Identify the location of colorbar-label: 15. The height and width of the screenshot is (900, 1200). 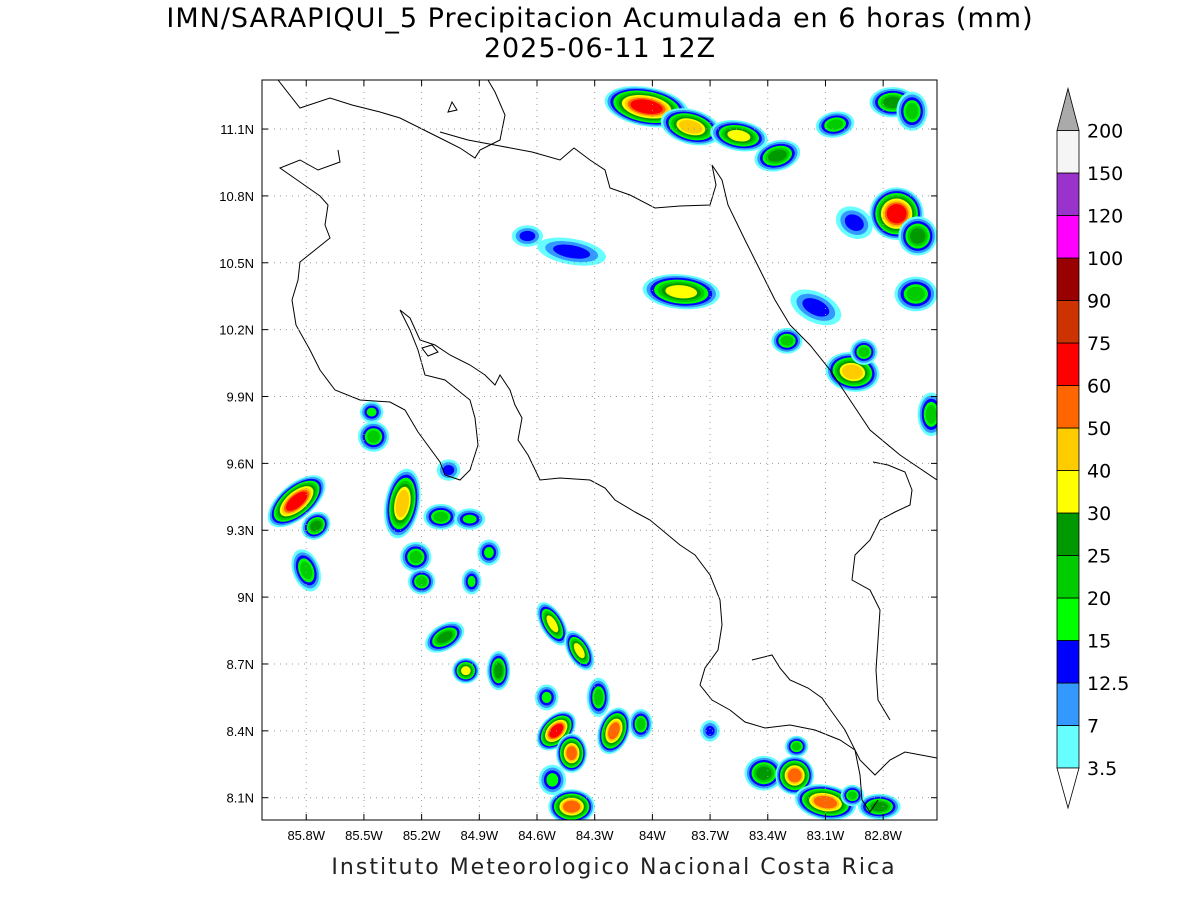
(1099, 642).